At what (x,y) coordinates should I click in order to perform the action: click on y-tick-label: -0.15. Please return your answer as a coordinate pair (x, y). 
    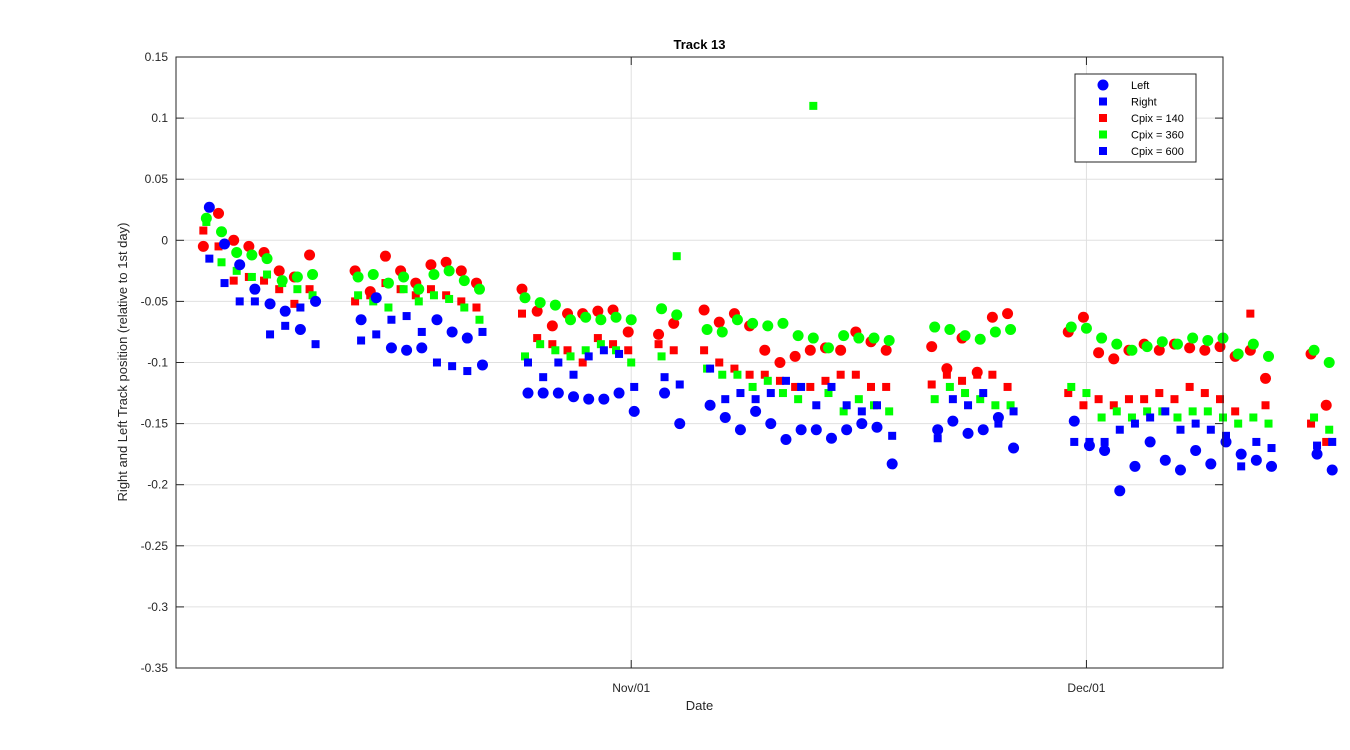
    Looking at the image, I should click on (155, 424).